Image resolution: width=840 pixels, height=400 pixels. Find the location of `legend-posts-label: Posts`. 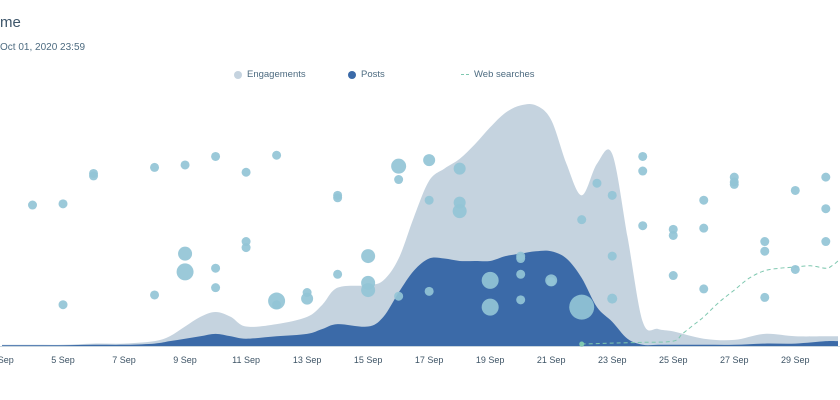

legend-posts-label: Posts is located at coordinates (373, 74).